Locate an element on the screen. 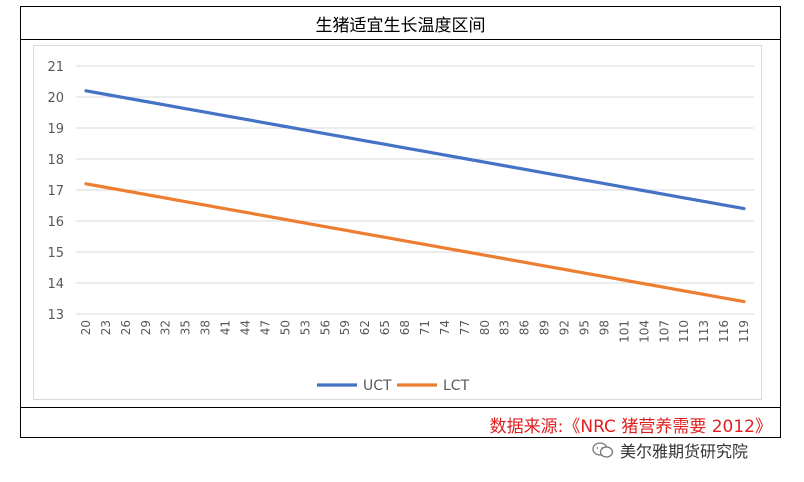  x-tick-label: 101 is located at coordinates (624, 331).